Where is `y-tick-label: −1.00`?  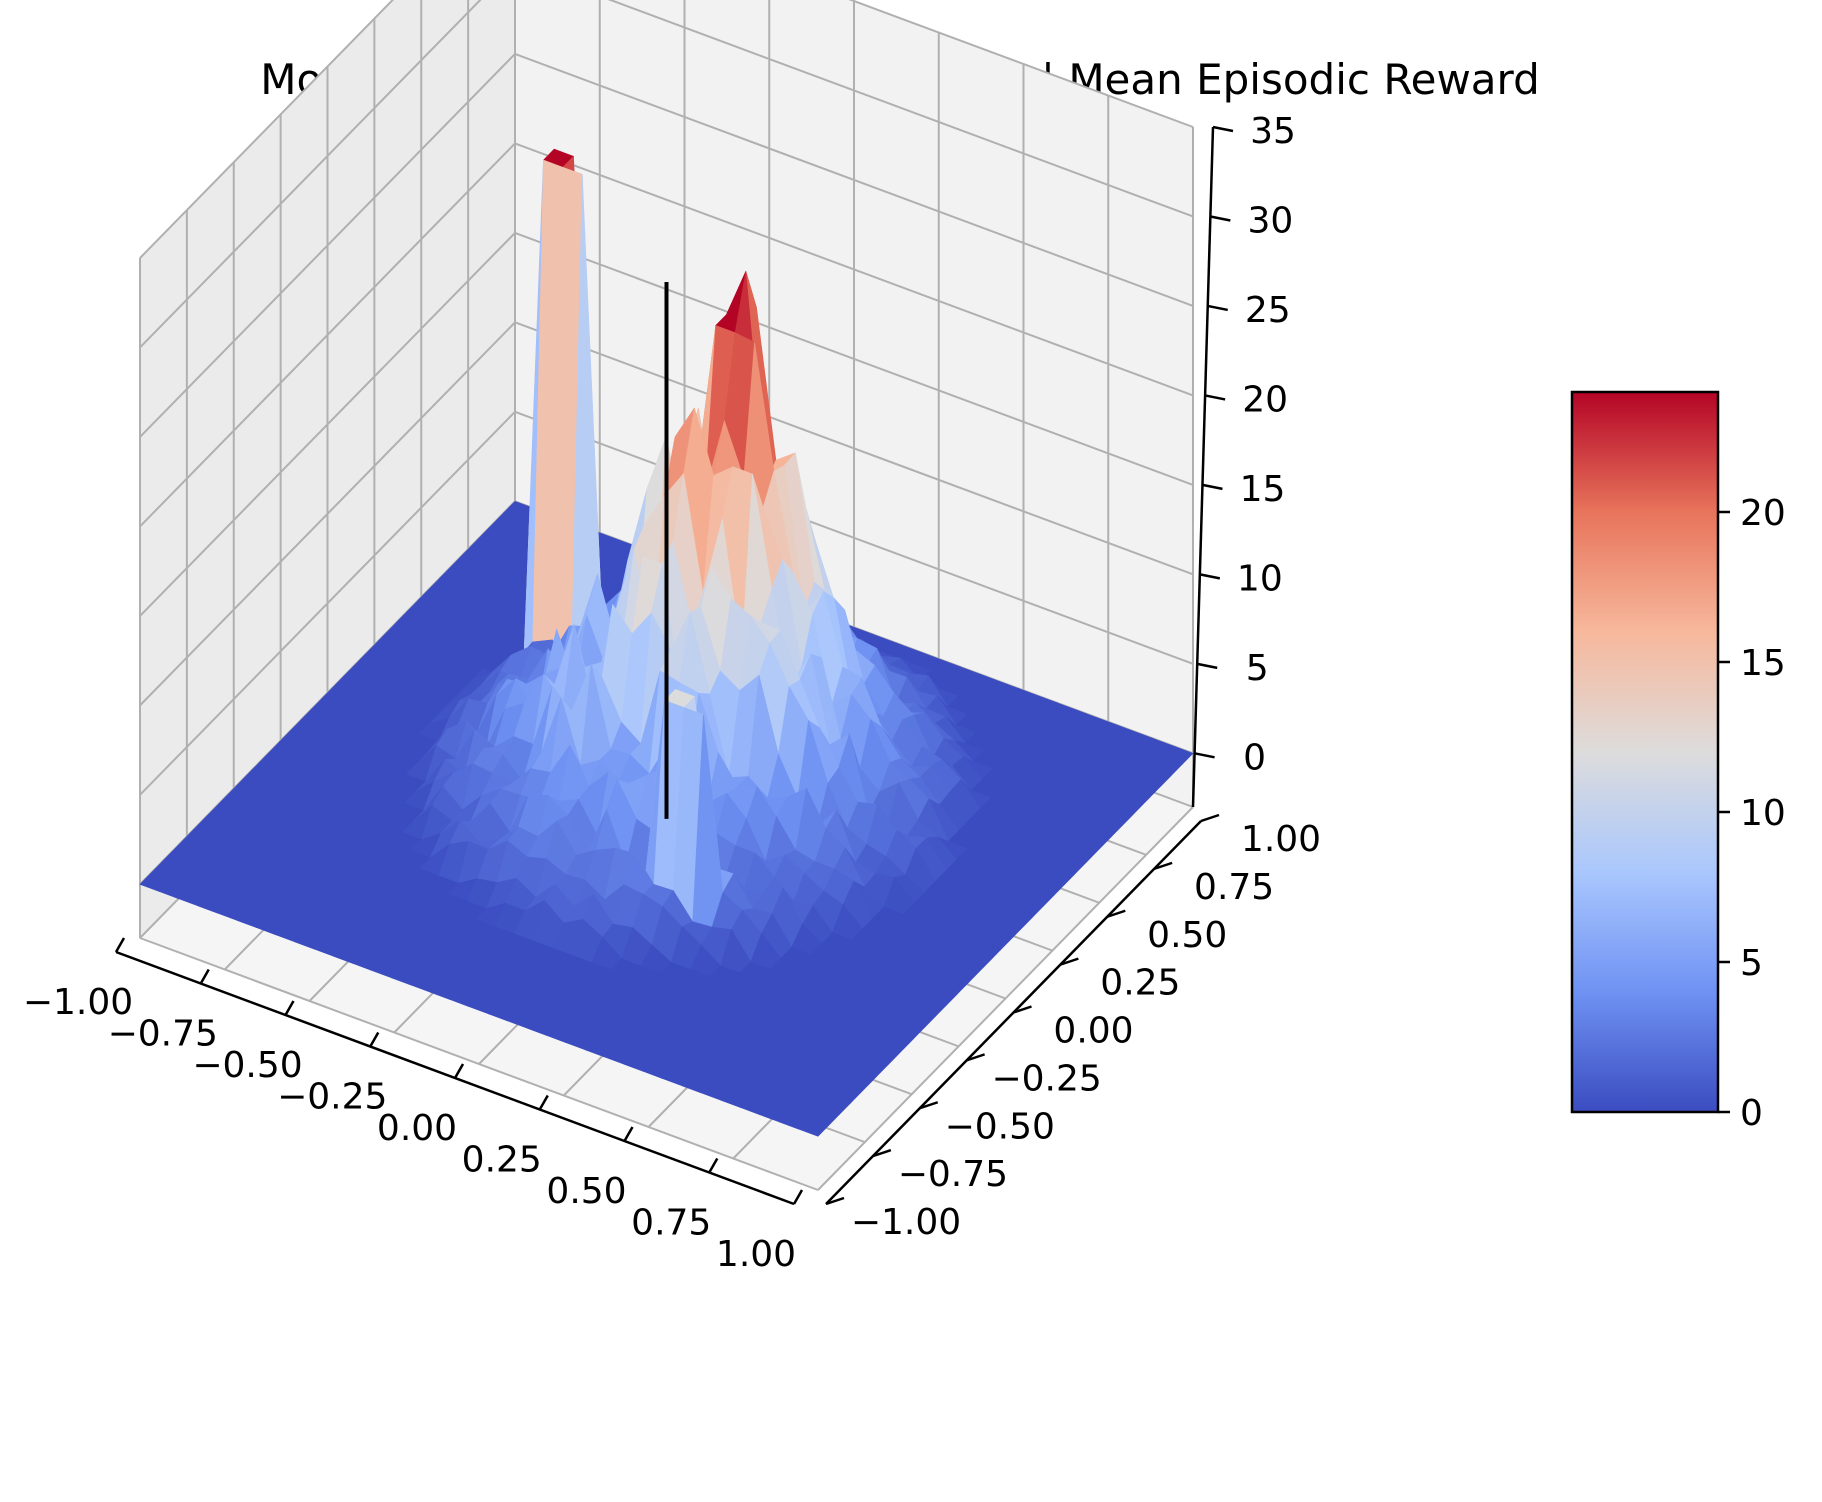 y-tick-label: −1.00 is located at coordinates (906, 1222).